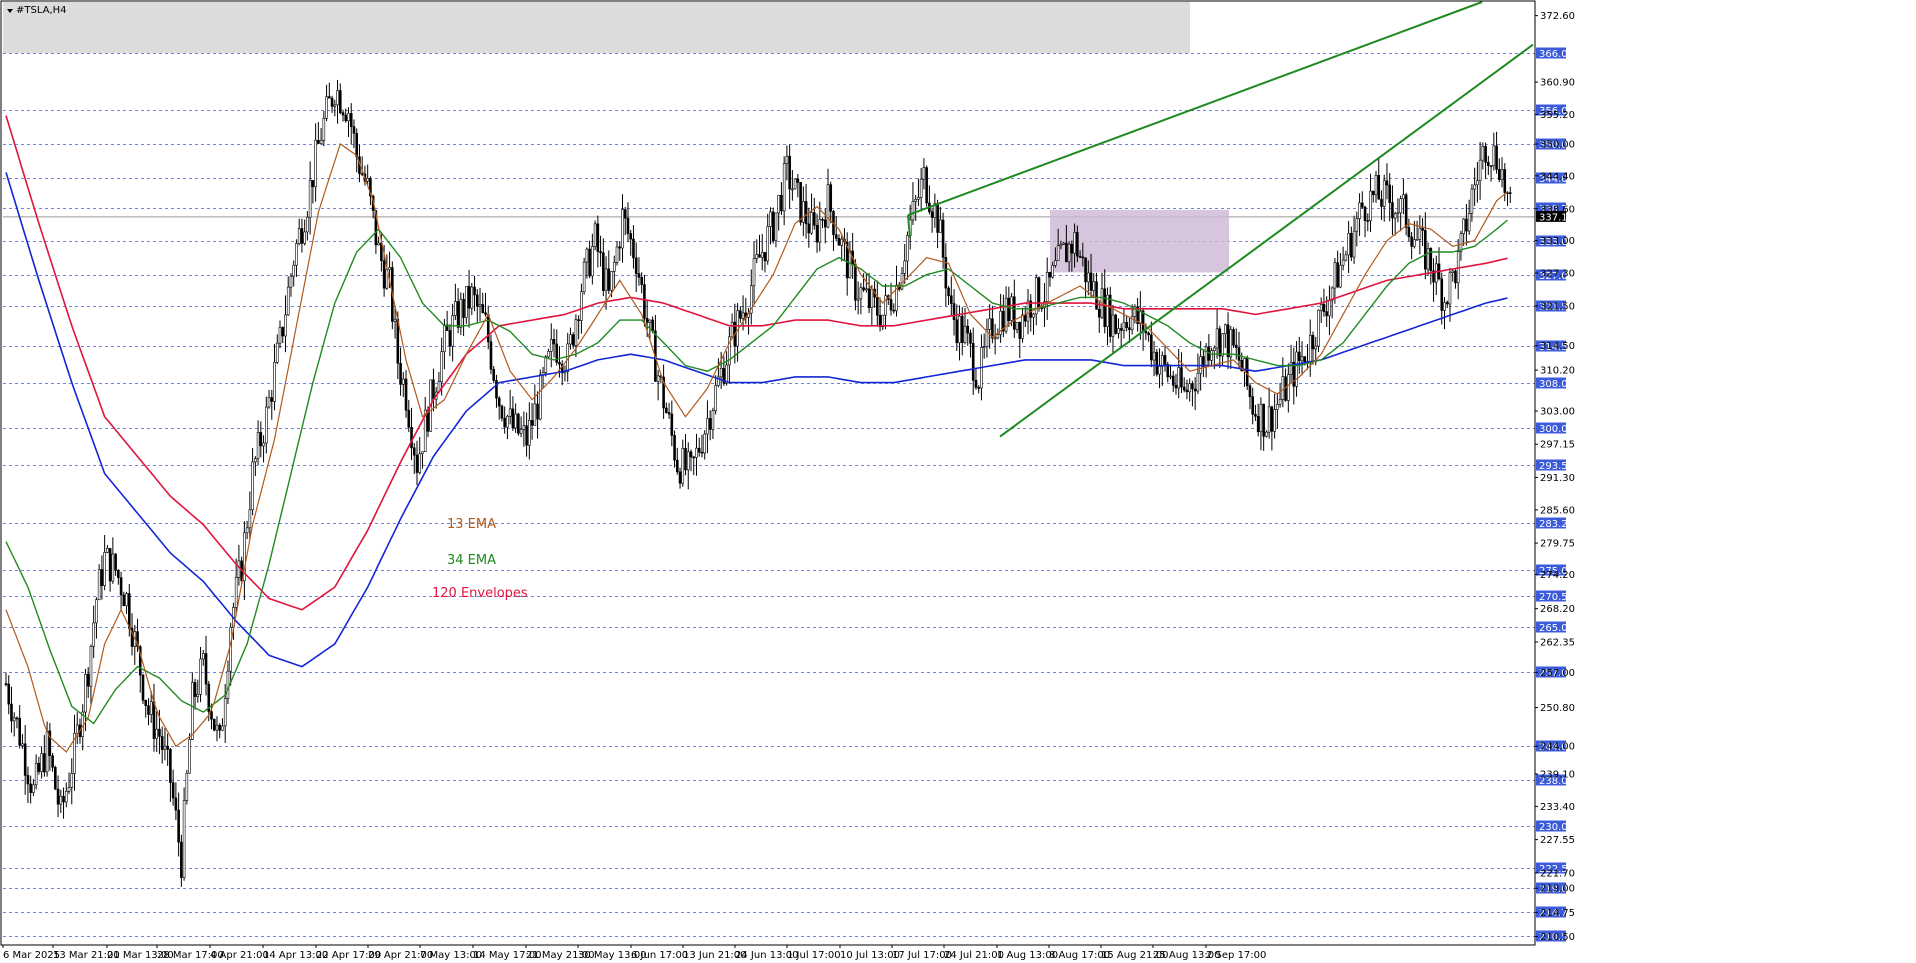  What do you see at coordinates (31, 955) in the screenshot?
I see `x-tick-label: 6 Mar 2025` at bounding box center [31, 955].